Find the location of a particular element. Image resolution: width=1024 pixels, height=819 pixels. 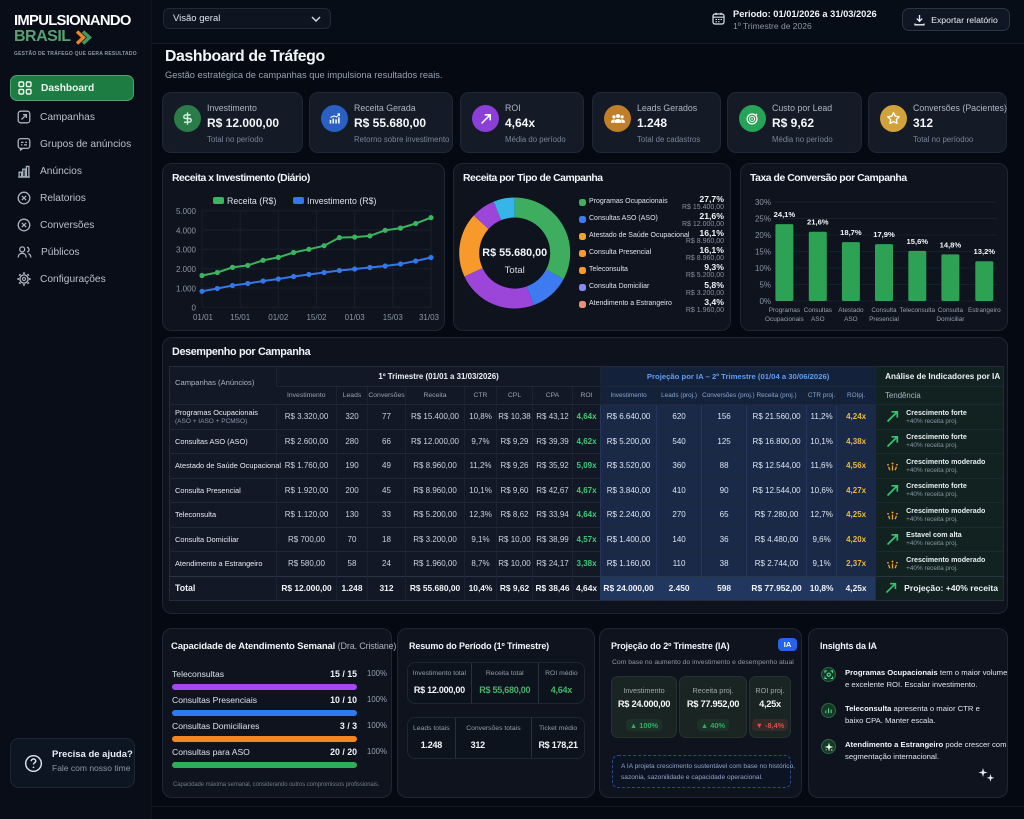

svg-text: 20% is located at coordinates (763, 235).